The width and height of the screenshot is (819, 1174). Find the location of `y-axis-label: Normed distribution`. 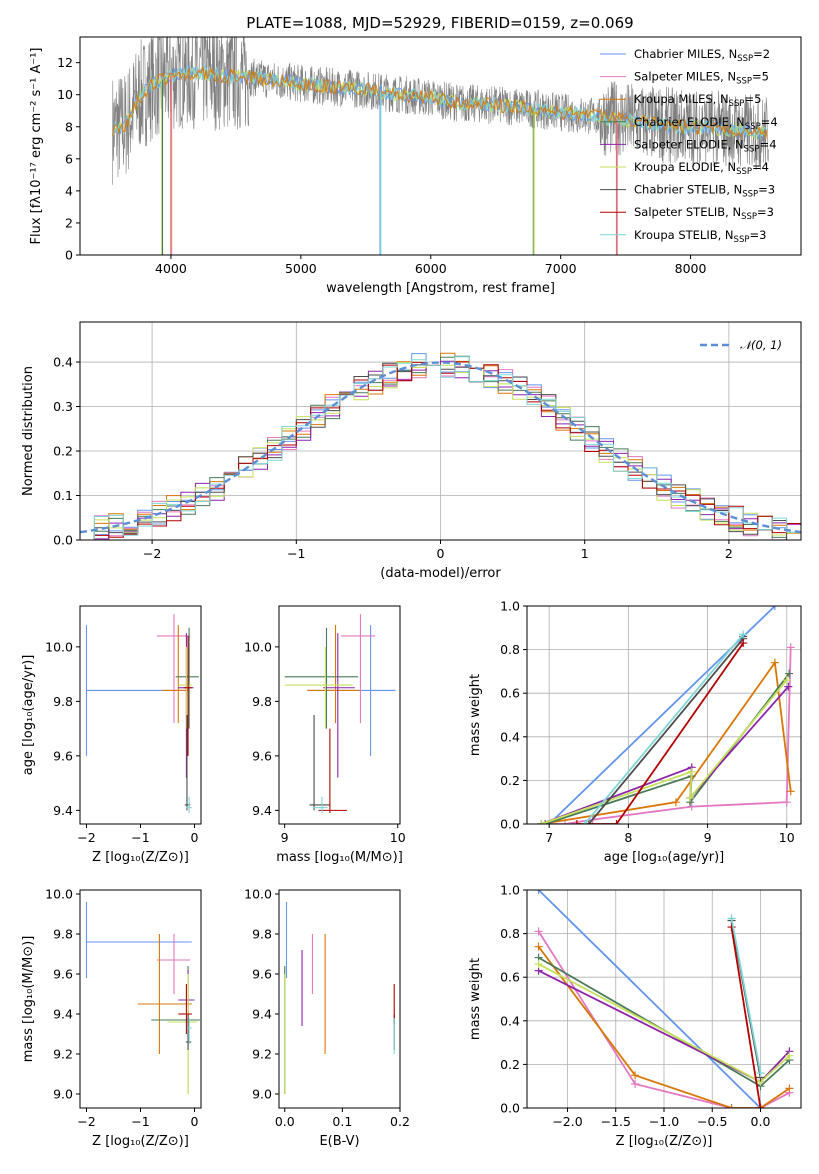

y-axis-label: Normed distribution is located at coordinates (28, 431).